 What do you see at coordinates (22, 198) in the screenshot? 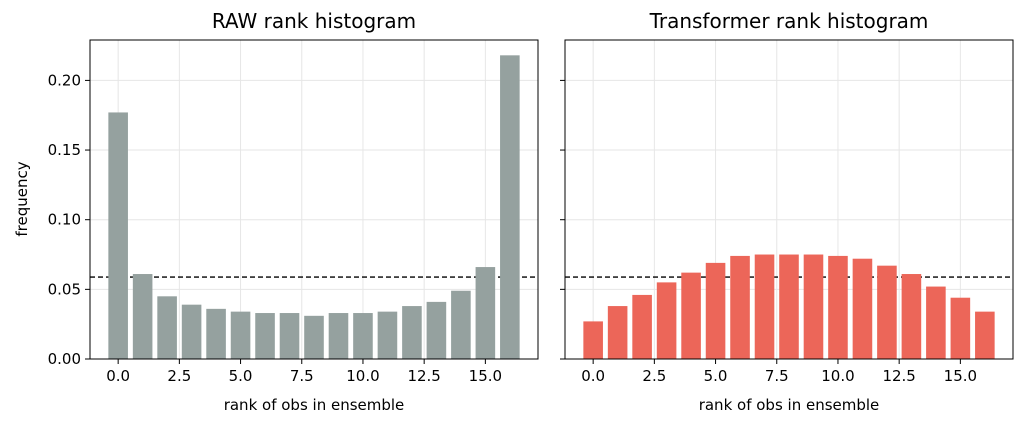
I see `y-axis-label: frequency` at bounding box center [22, 198].